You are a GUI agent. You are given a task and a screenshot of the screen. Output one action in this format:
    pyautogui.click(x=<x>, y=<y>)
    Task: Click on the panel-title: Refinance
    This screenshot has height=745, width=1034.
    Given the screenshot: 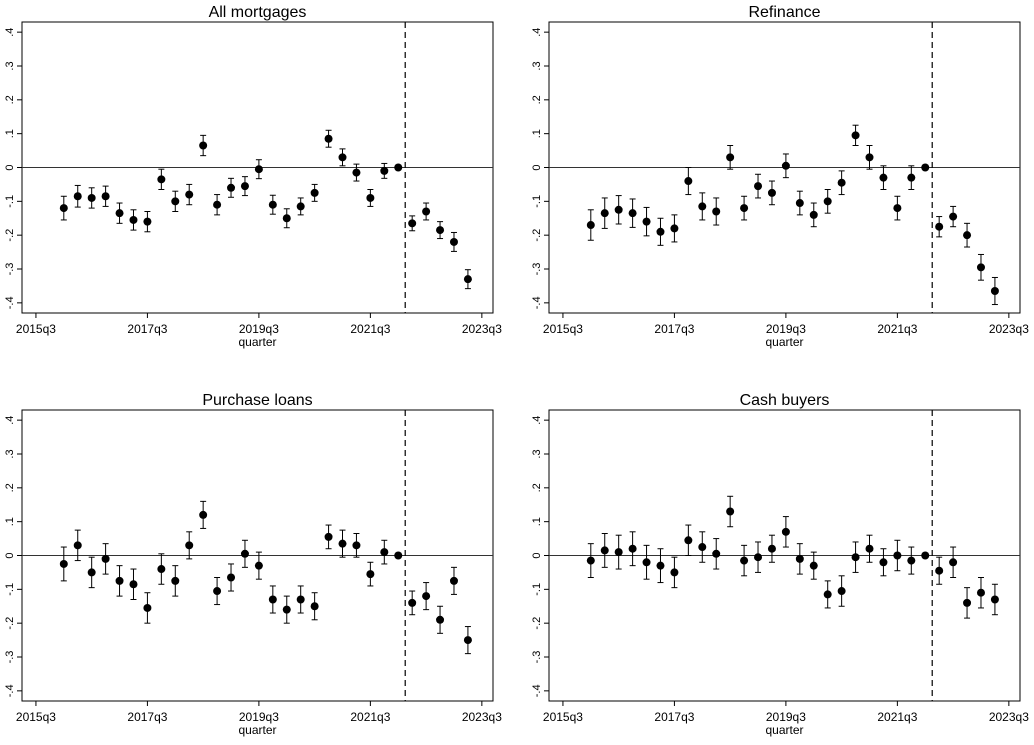 What is the action you would take?
    pyautogui.click(x=784, y=12)
    